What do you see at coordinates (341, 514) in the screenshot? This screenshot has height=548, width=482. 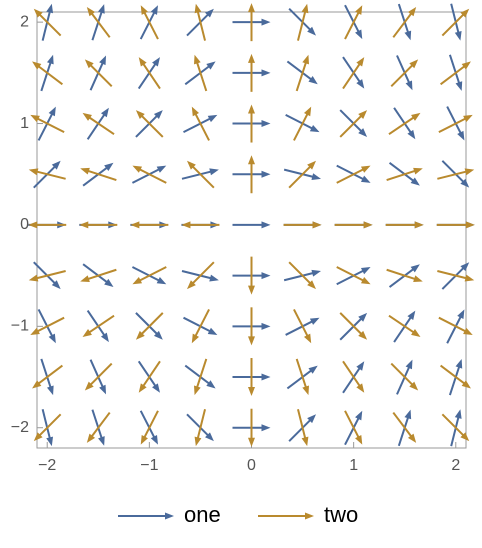 I see `legend-label: two` at bounding box center [341, 514].